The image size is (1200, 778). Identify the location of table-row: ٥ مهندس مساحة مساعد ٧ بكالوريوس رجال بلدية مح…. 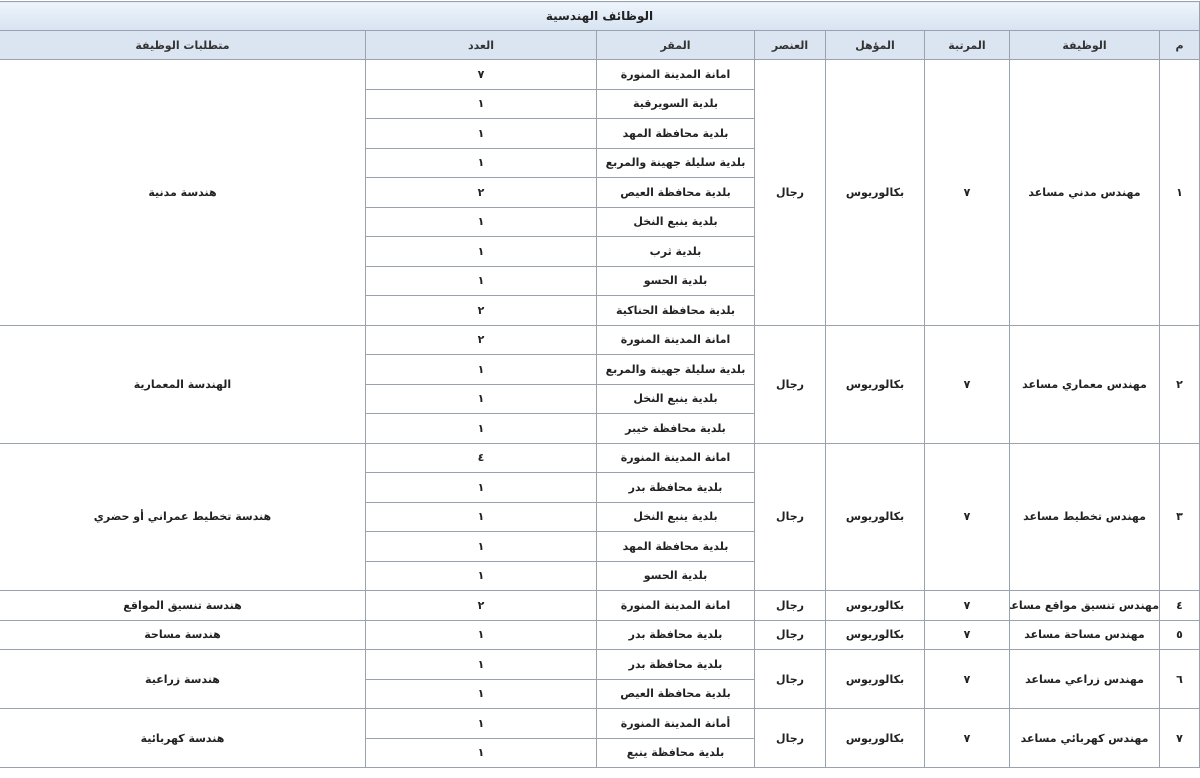
(600, 634).